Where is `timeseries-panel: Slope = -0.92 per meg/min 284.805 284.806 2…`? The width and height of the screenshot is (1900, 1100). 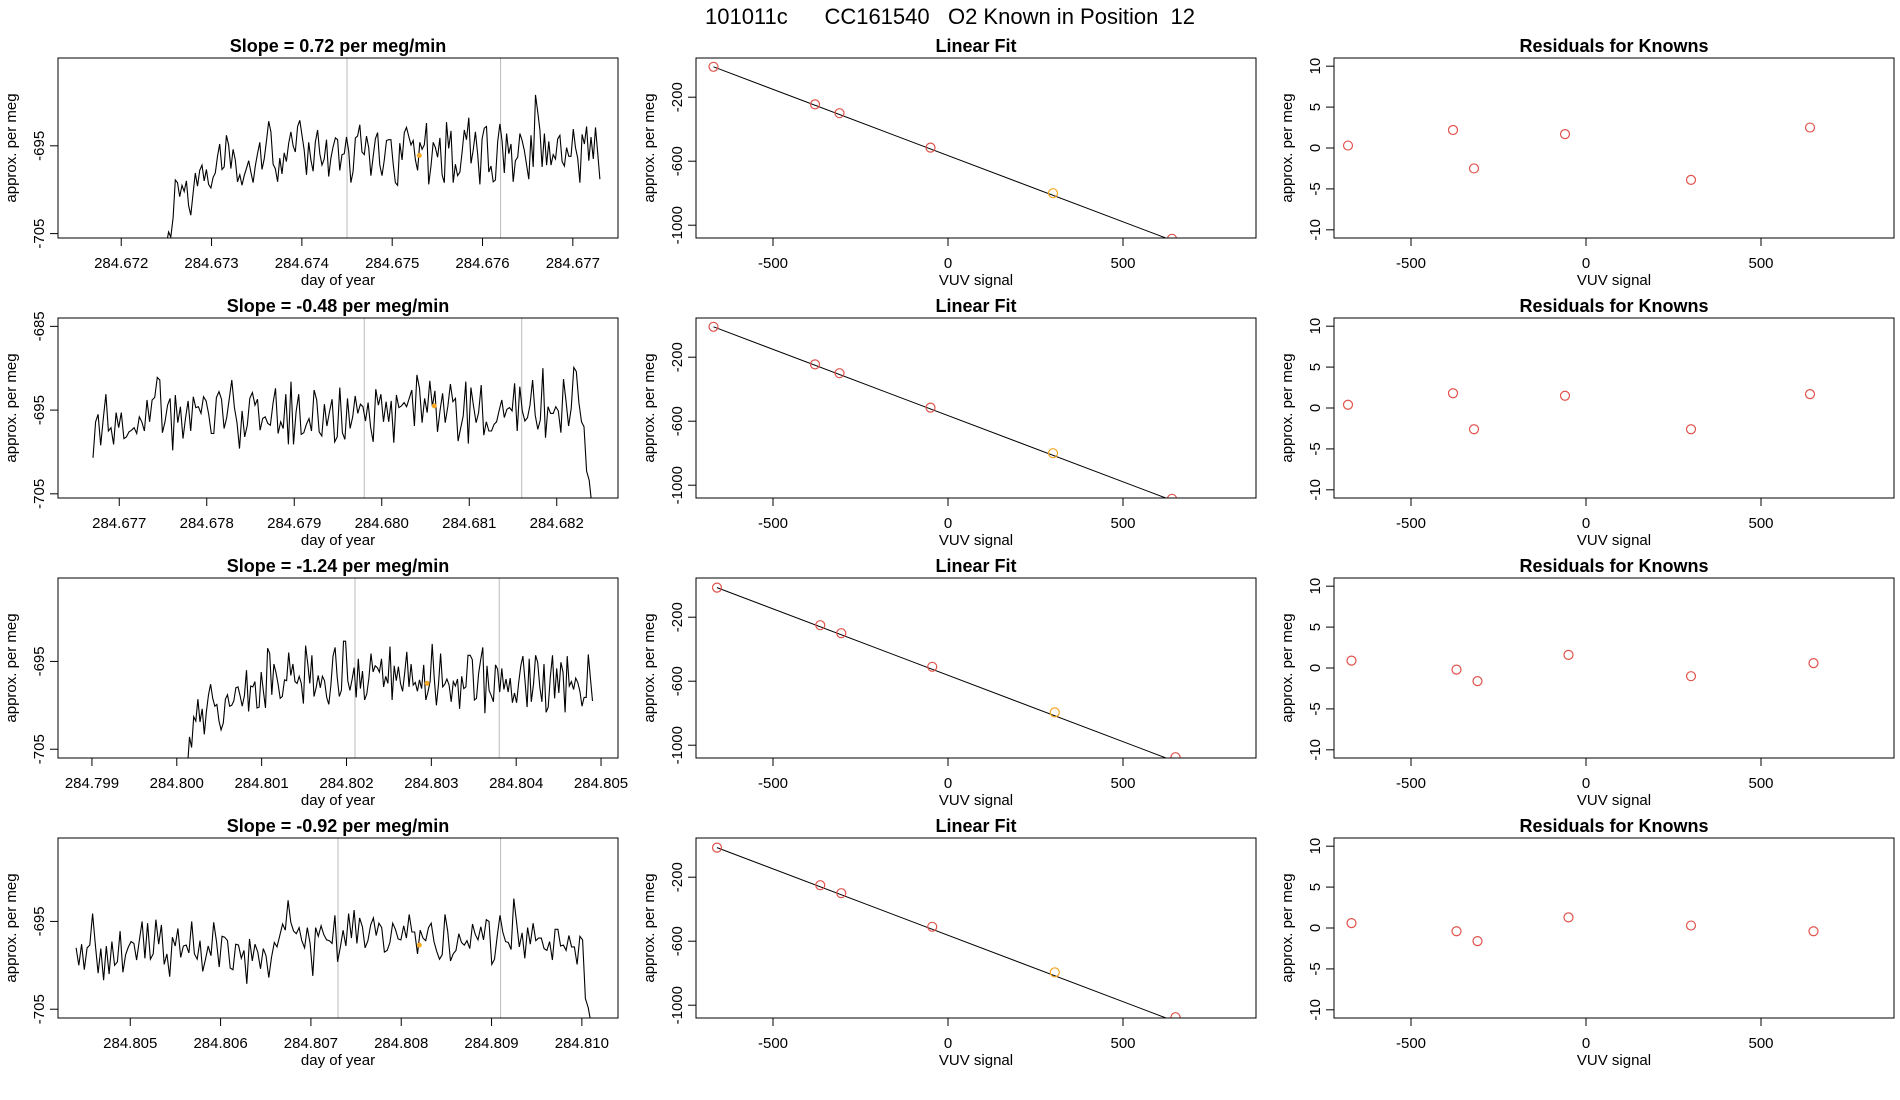
timeseries-panel: Slope = -0.92 per meg/min 284.805 284.806 2… is located at coordinates (311, 942).